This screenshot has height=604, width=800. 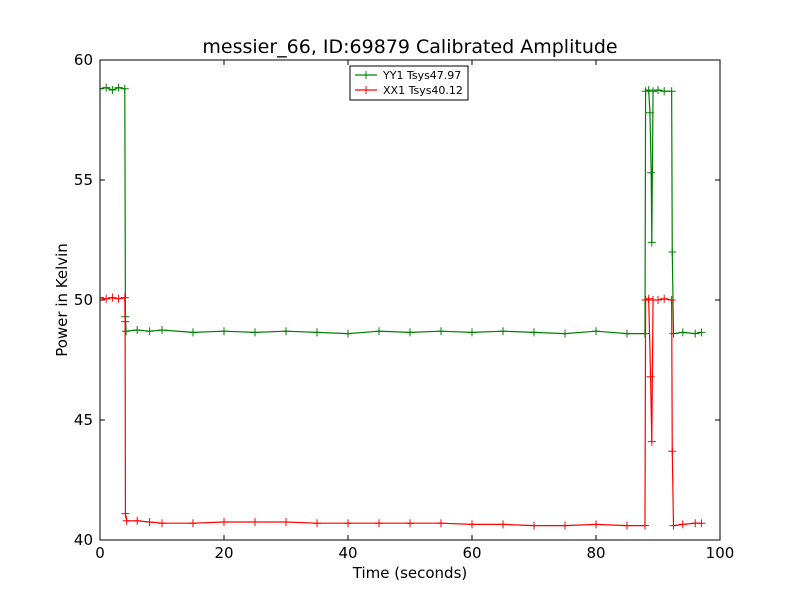 What do you see at coordinates (421, 75) in the screenshot?
I see `legend-entry-0: YY1 Tsys47.97` at bounding box center [421, 75].